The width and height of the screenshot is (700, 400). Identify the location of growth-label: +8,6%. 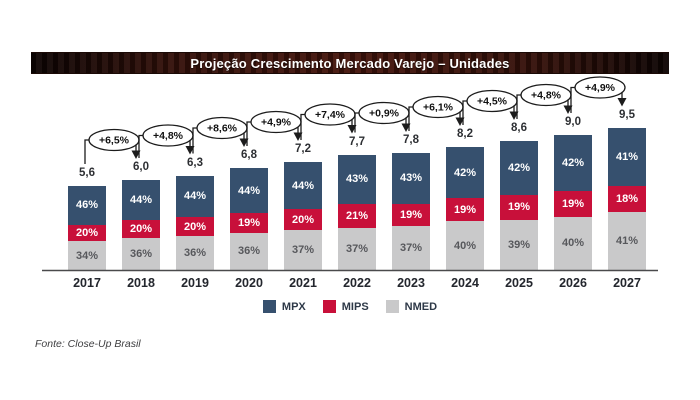
(222, 129).